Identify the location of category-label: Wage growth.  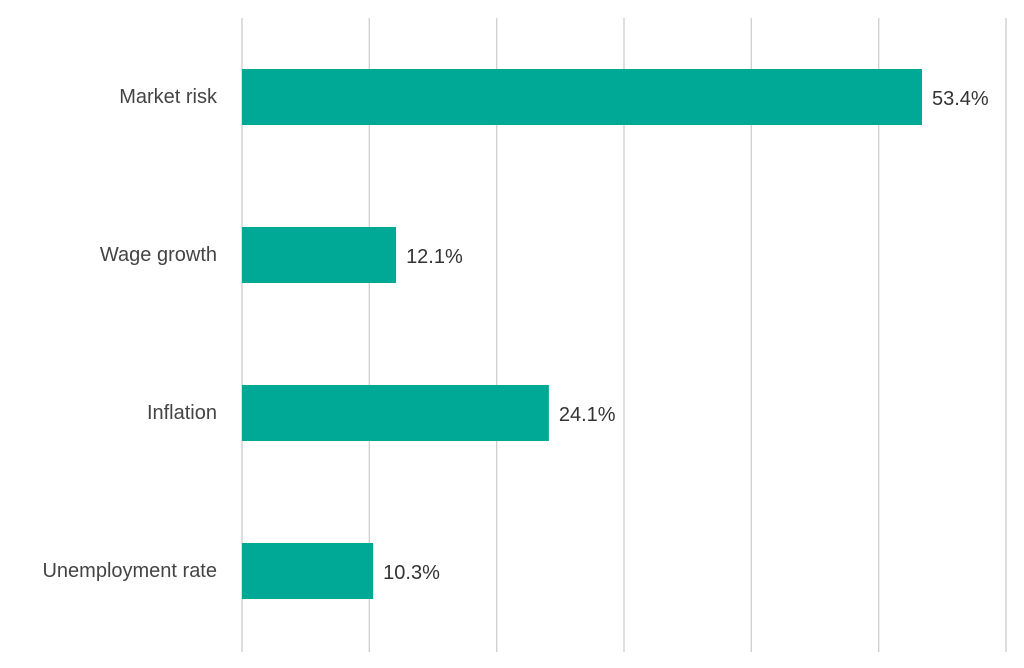
(158, 255).